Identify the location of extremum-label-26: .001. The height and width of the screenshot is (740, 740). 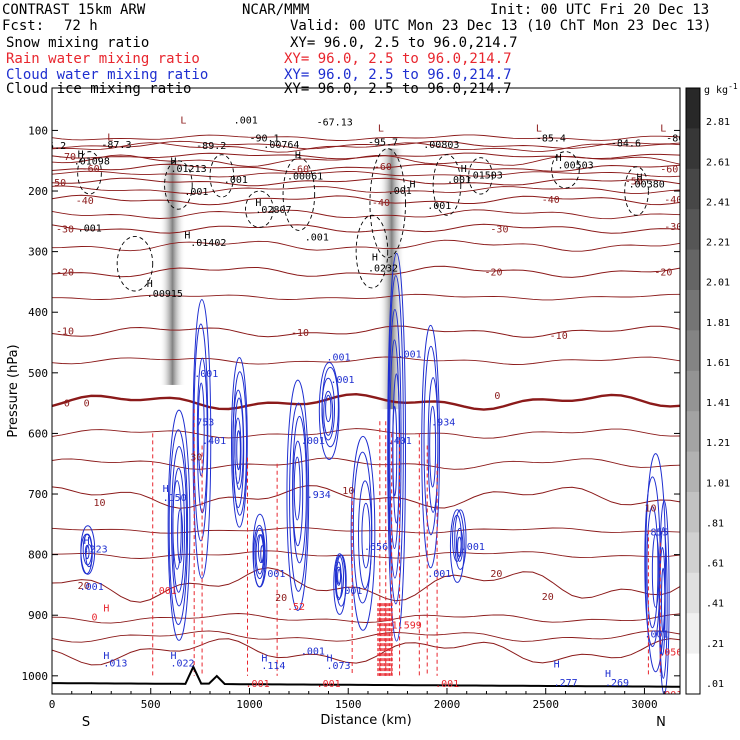
(459, 180).